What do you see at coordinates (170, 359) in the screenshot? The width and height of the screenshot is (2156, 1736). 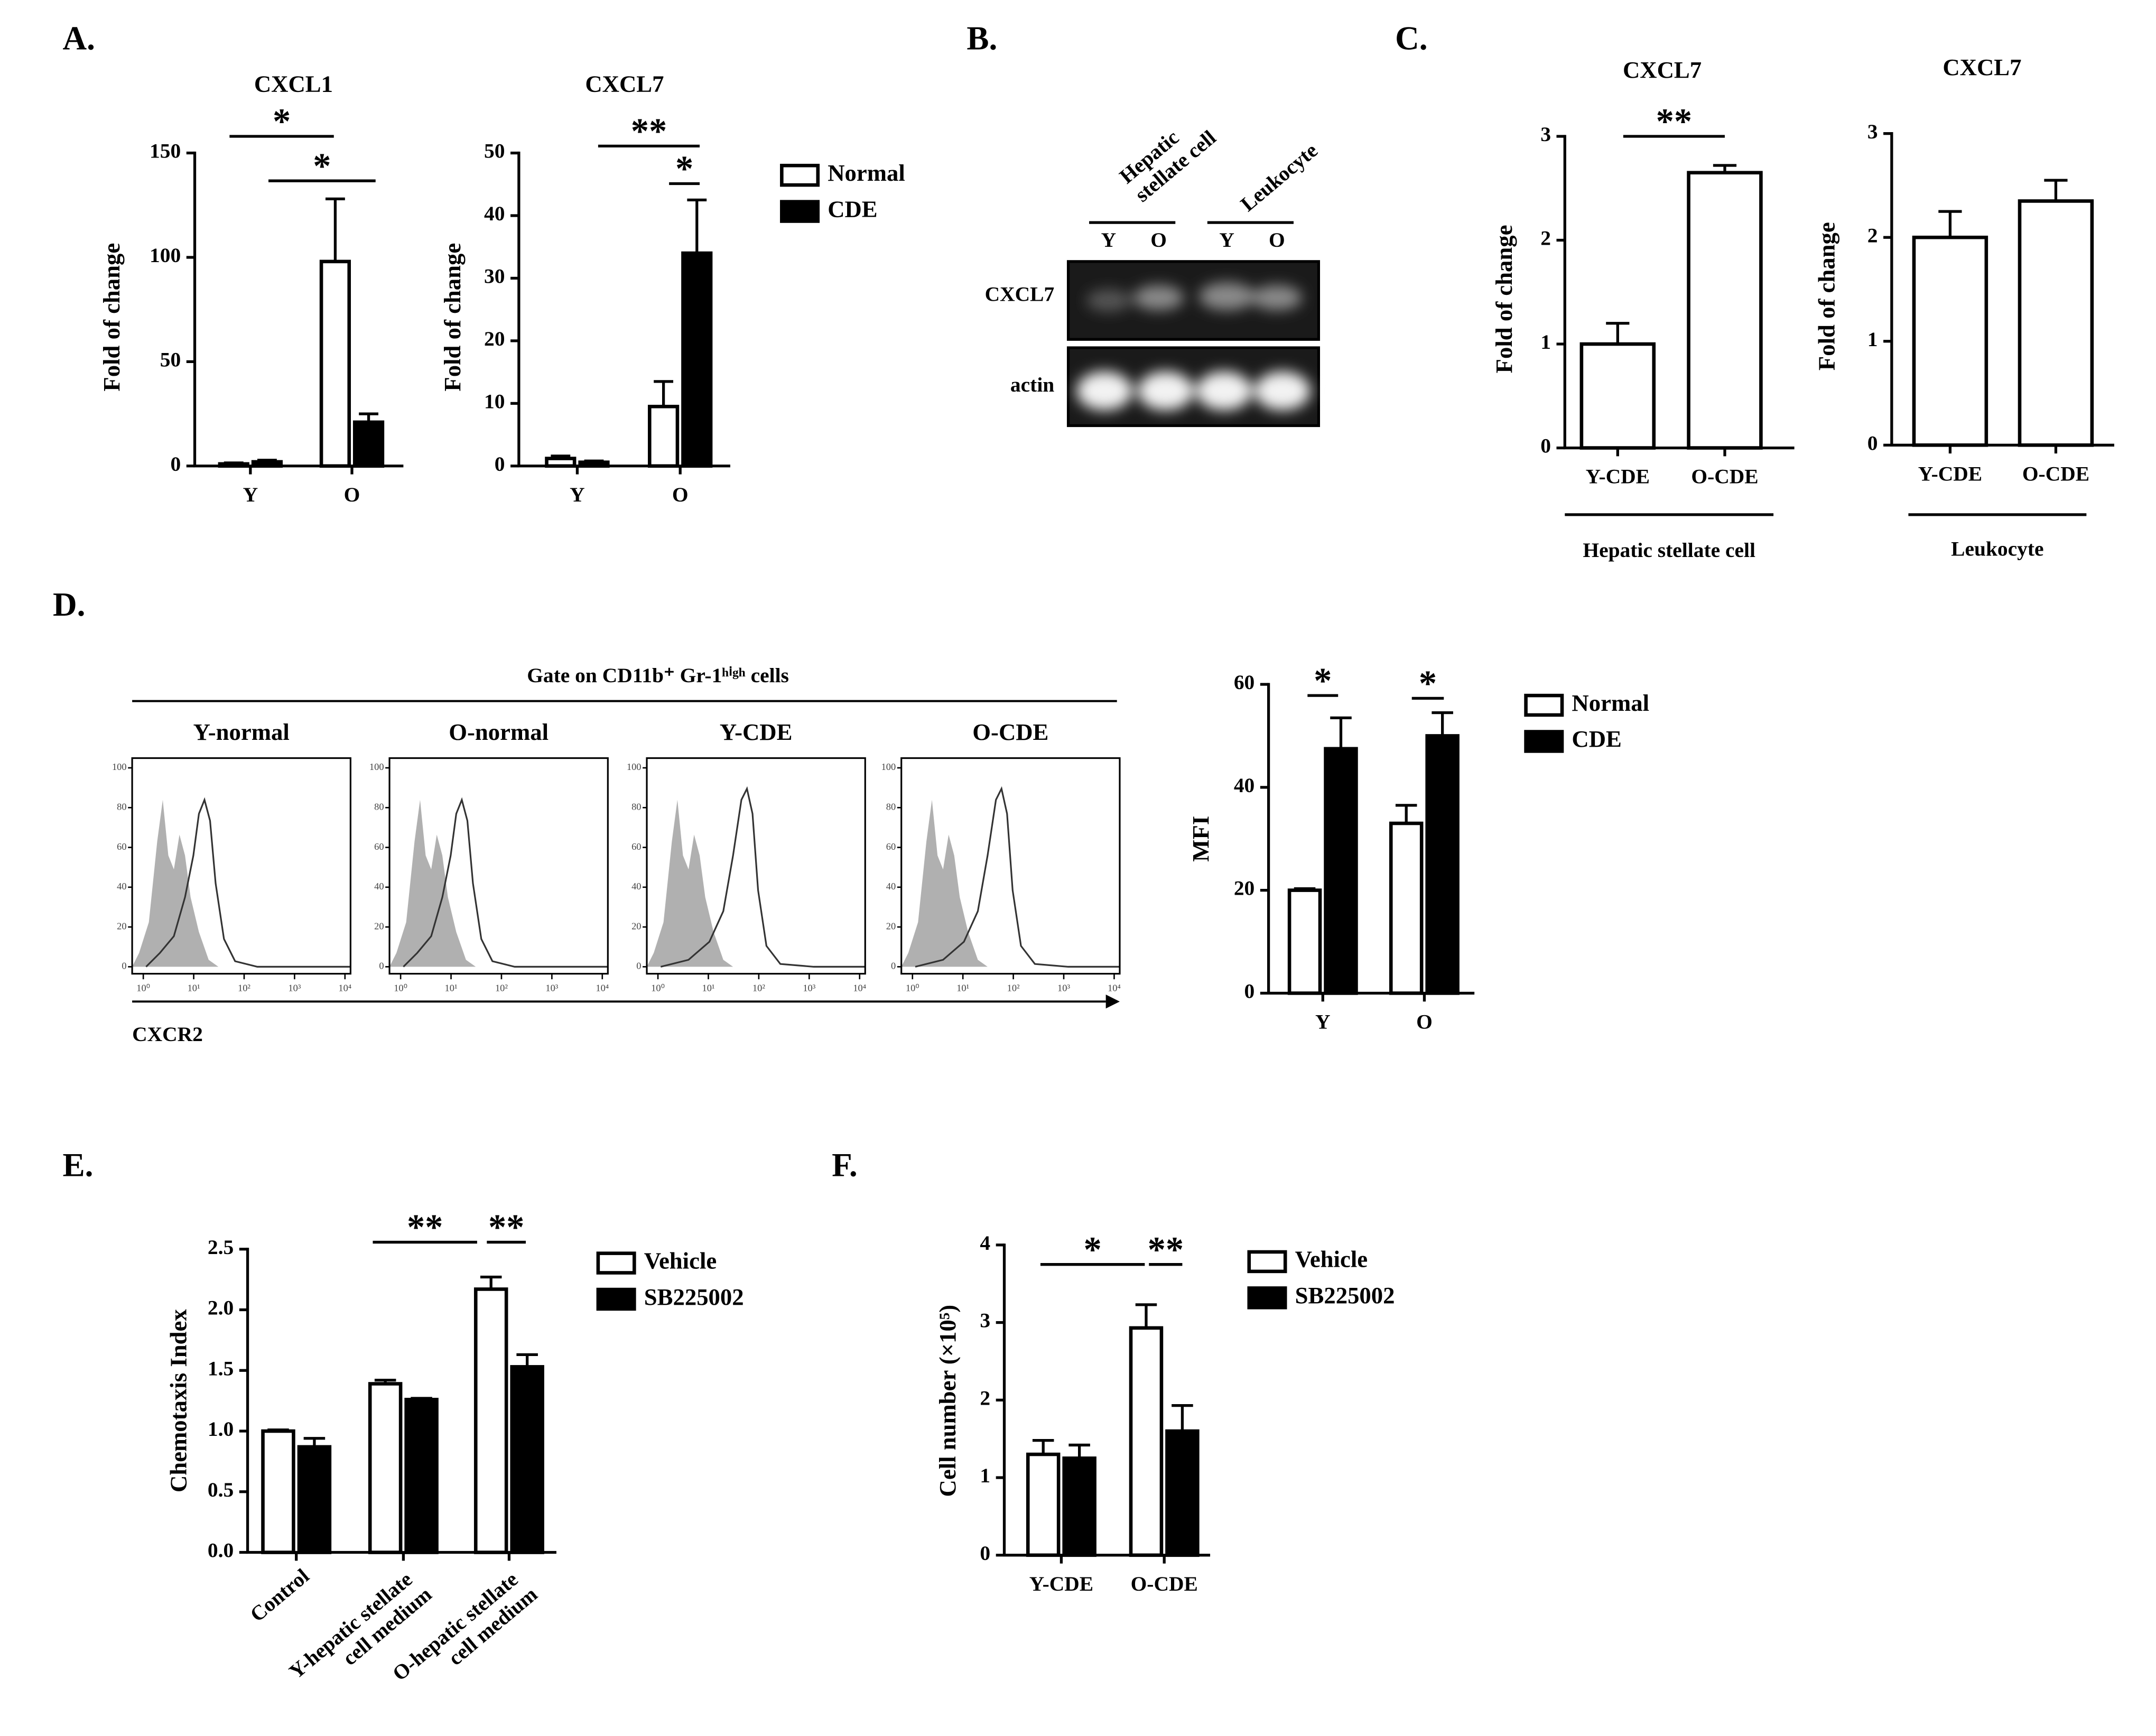 I see `y-tick-label: 50` at bounding box center [170, 359].